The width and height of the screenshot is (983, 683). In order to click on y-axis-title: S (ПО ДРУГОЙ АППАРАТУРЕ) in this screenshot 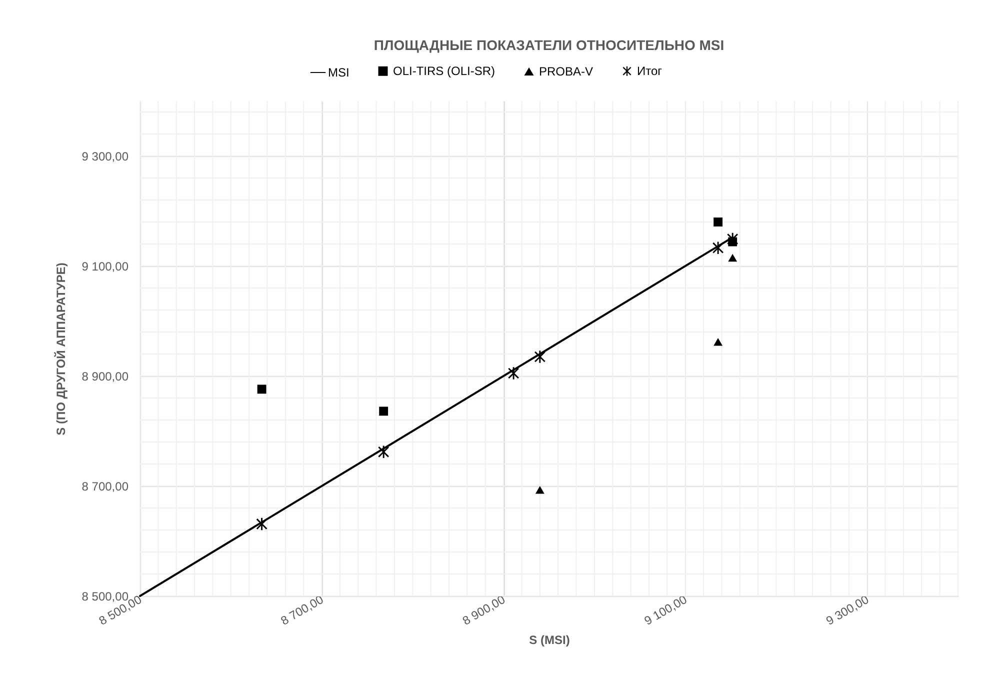, I will do `click(61, 349)`.